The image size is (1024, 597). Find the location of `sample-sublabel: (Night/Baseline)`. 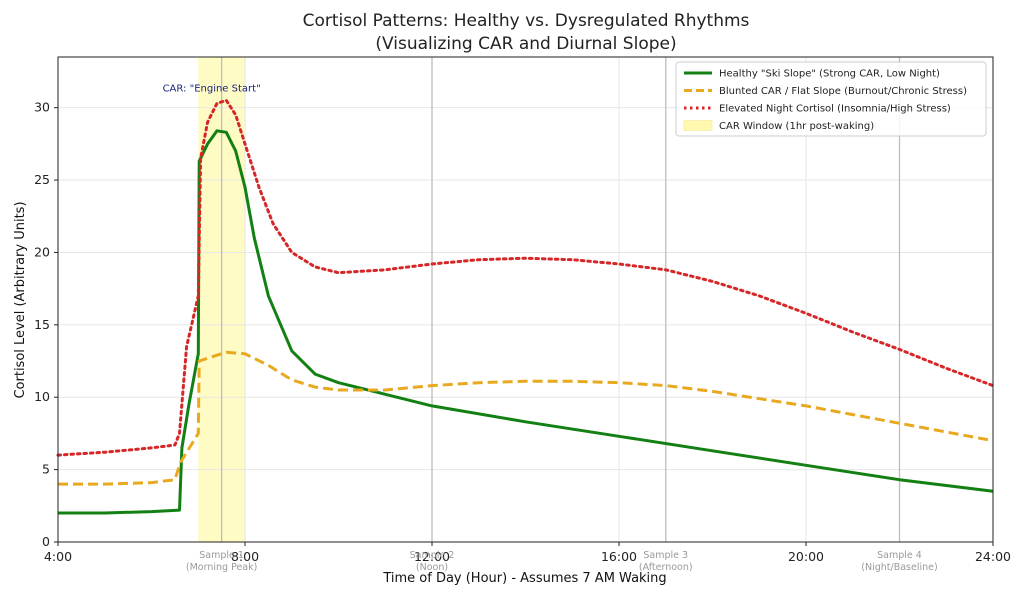

sample-sublabel: (Night/Baseline) is located at coordinates (899, 567).